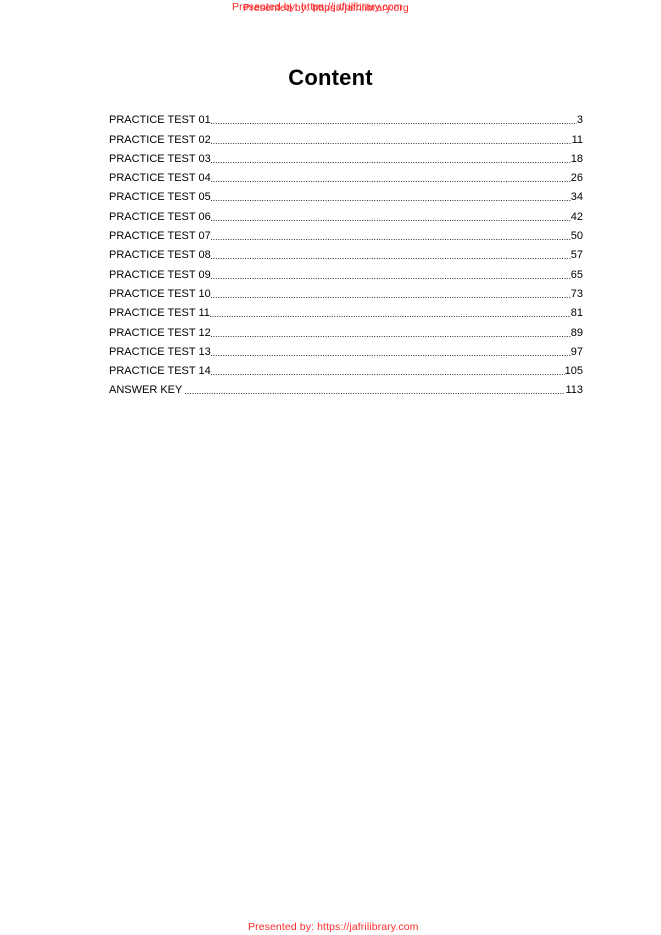 The width and height of the screenshot is (661, 935). I want to click on toc-entry: PRACTICE TEST 10 73, so click(346, 291).